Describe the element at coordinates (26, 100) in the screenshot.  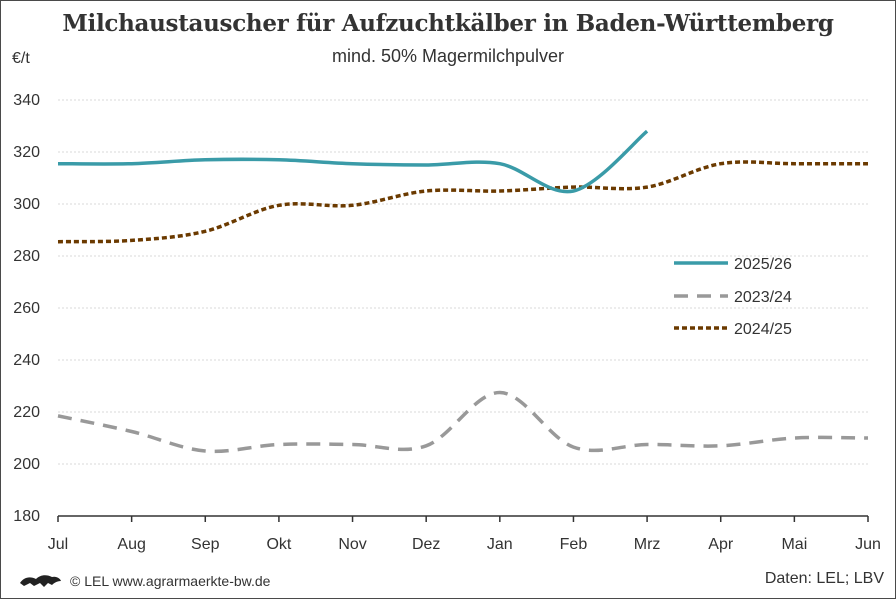
I see `y-tick-label: 340` at that location.